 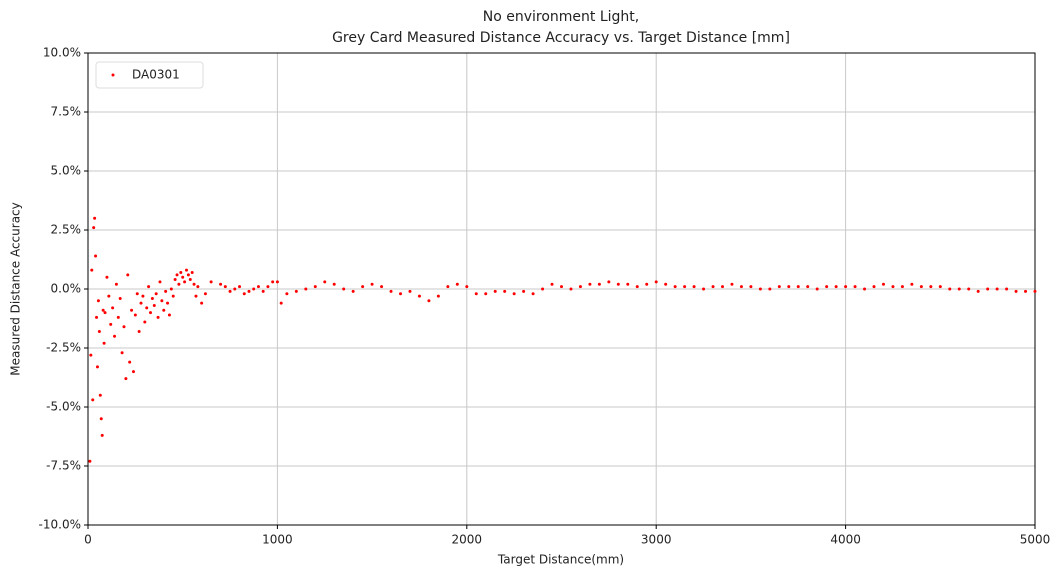 I want to click on x-tick-label: 5000, so click(x=1035, y=540).